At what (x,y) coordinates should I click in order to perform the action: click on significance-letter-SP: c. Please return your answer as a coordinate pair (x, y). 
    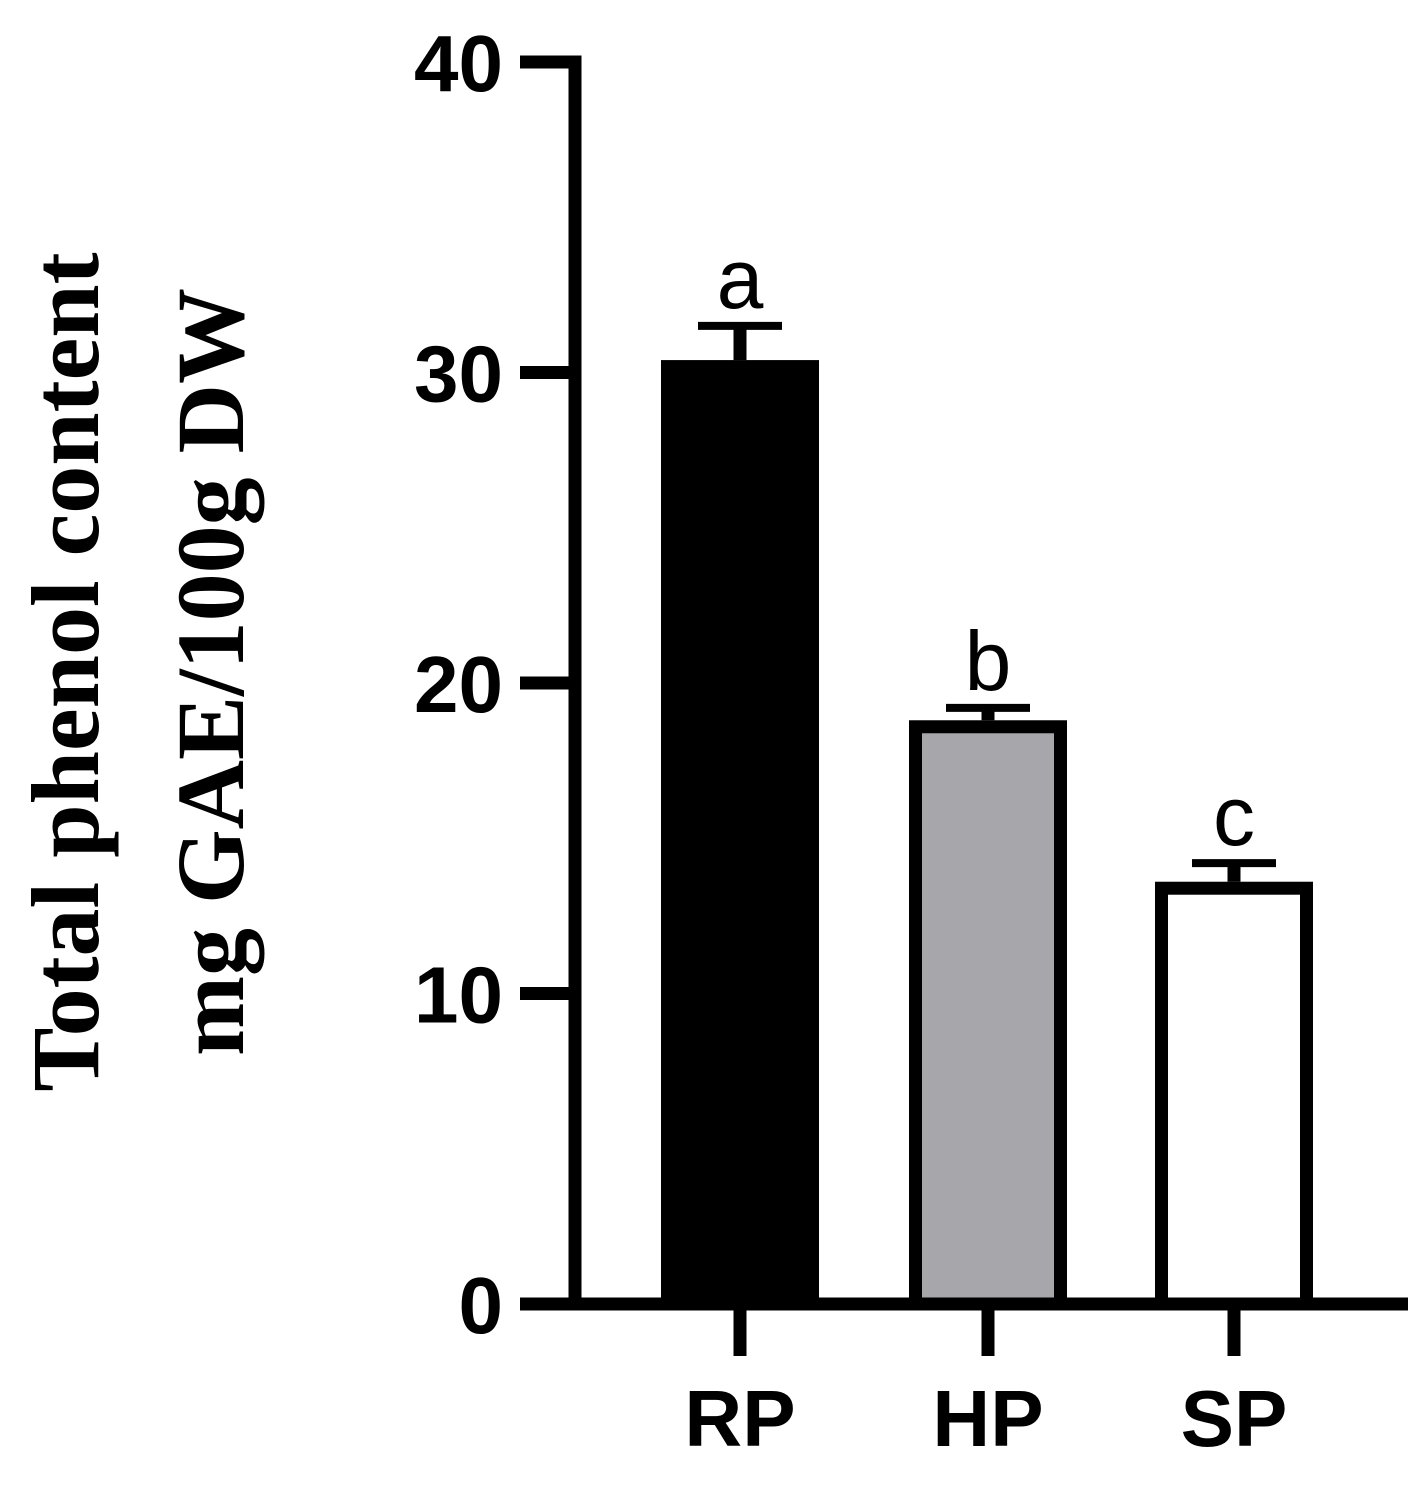
    Looking at the image, I should click on (1234, 816).